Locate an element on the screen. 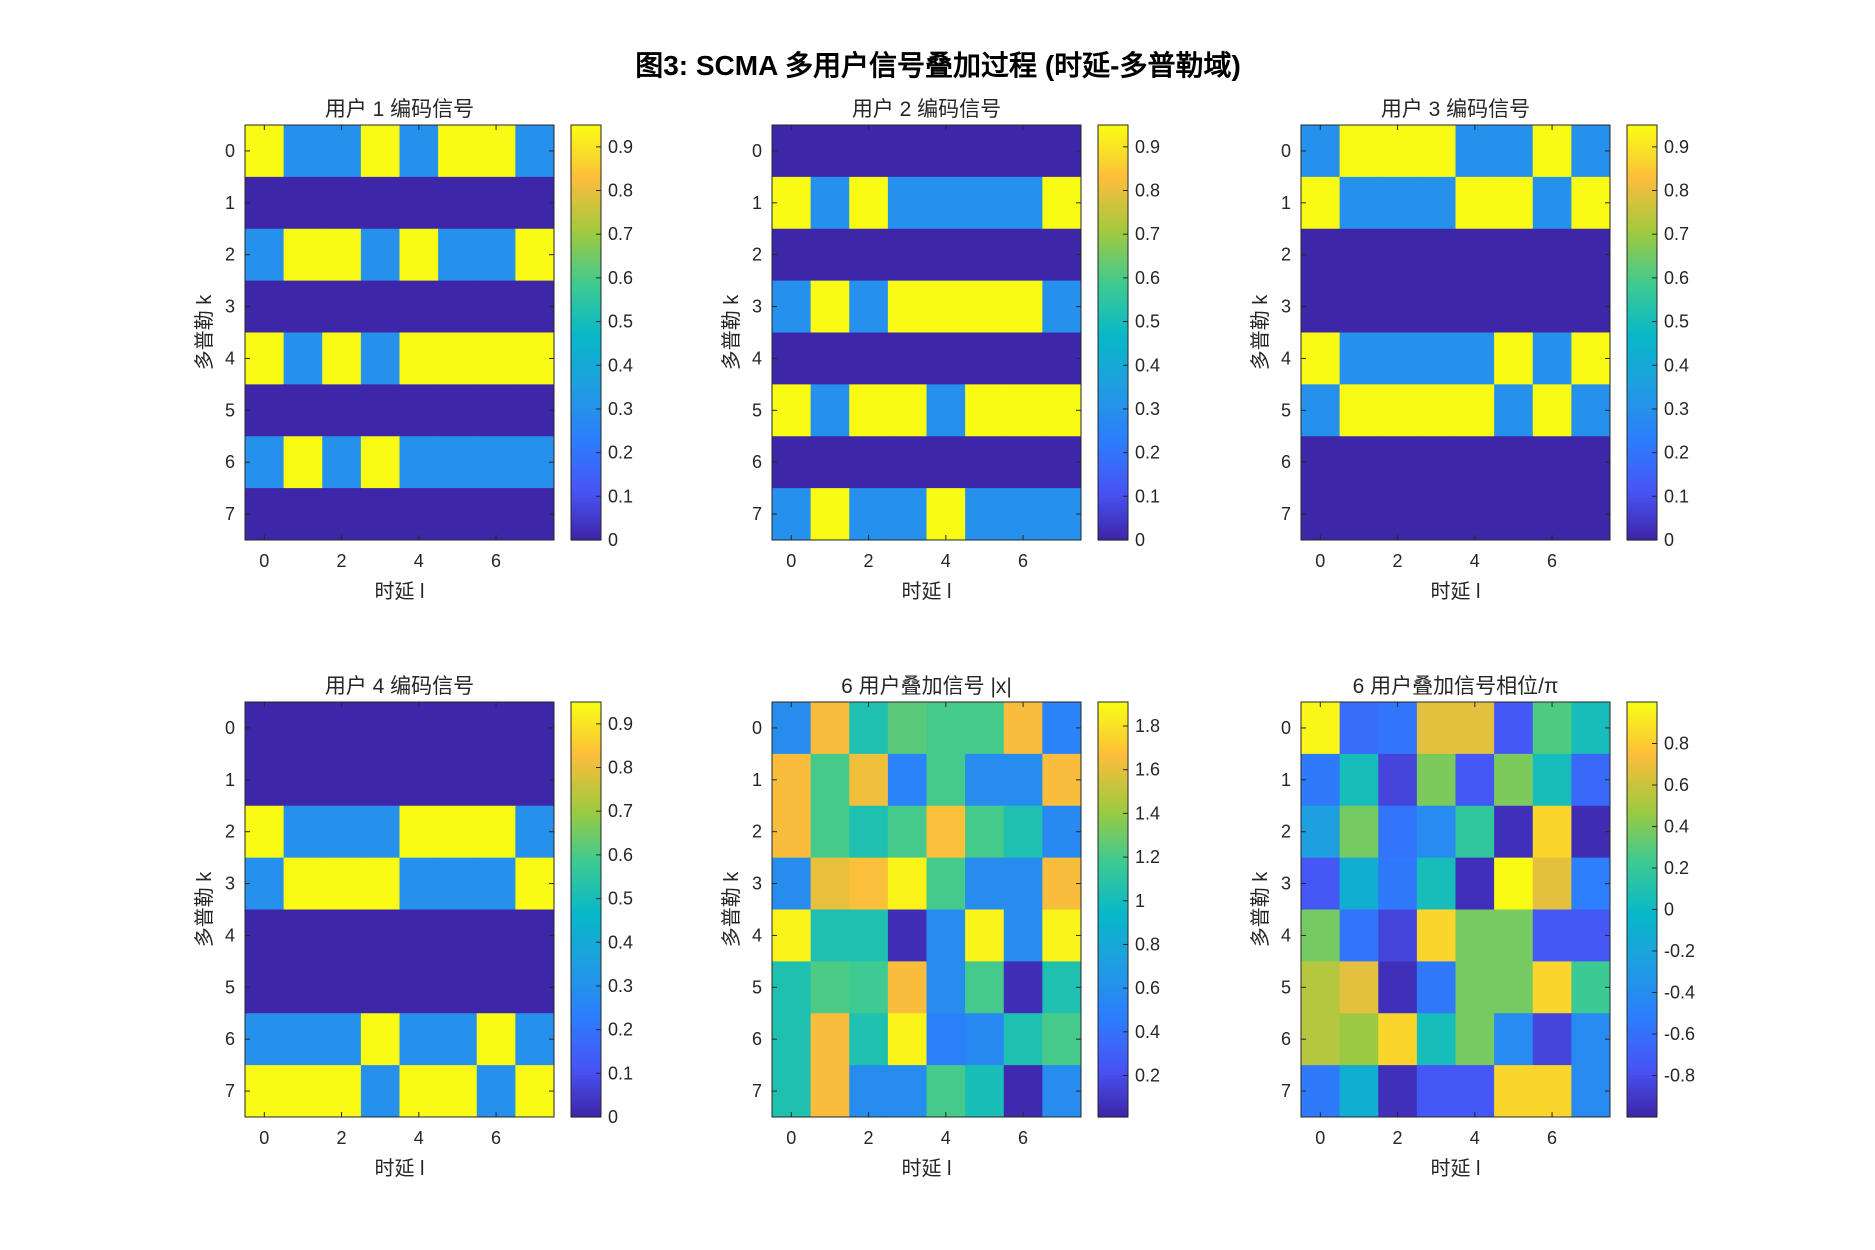  colorbar-tick-label: 0.7 is located at coordinates (1676, 234).